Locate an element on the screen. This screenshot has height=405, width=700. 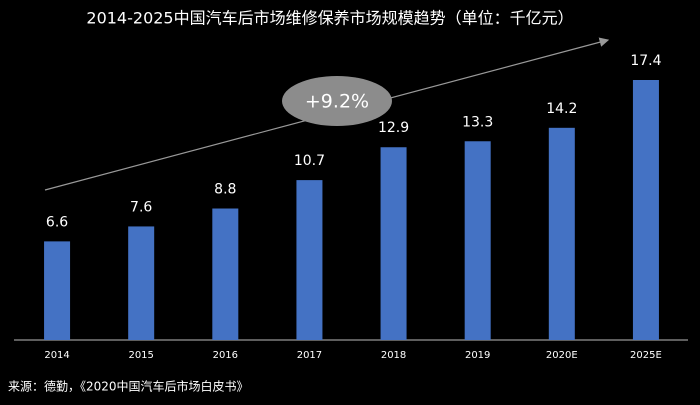
x-tick-label: 2018 is located at coordinates (393, 355).